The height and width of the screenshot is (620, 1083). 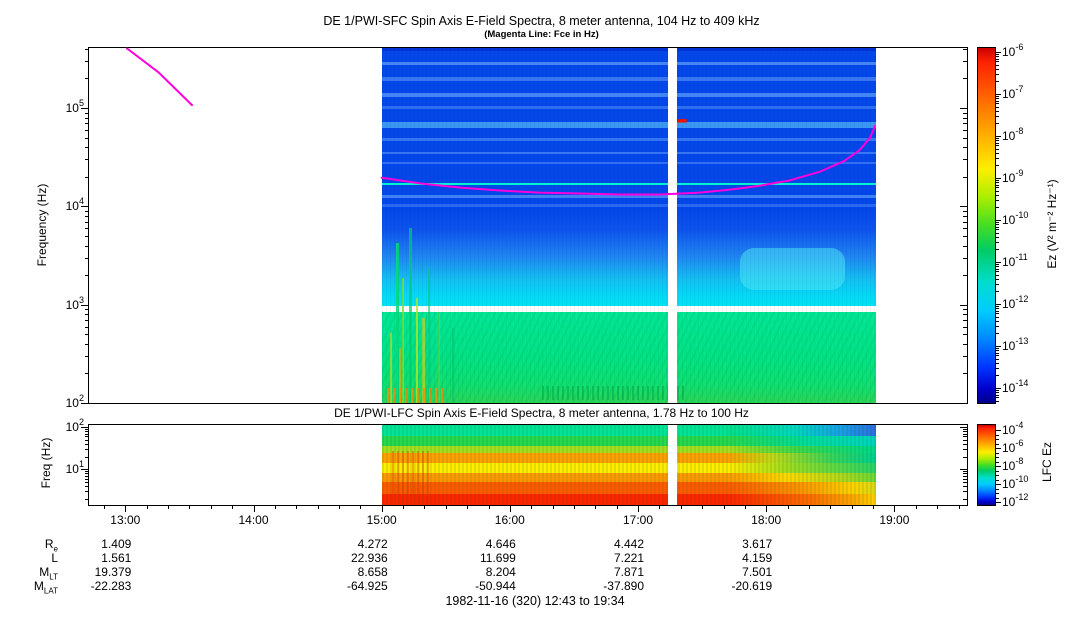 What do you see at coordinates (628, 309) in the screenshot?
I see `sfc-horizontal-gap` at bounding box center [628, 309].